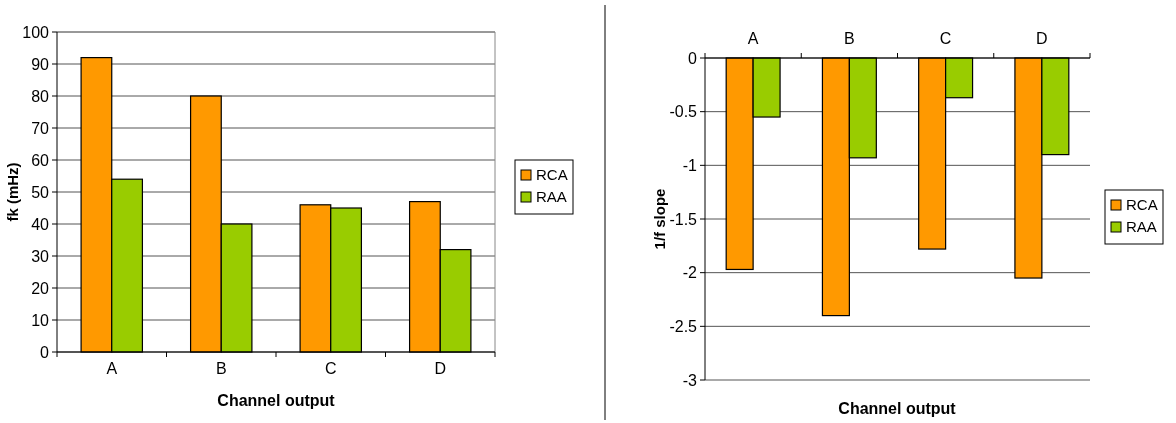 Image resolution: width=1176 pixels, height=423 pixels. What do you see at coordinates (40, 224) in the screenshot?
I see `y-tick-label: 40` at bounding box center [40, 224].